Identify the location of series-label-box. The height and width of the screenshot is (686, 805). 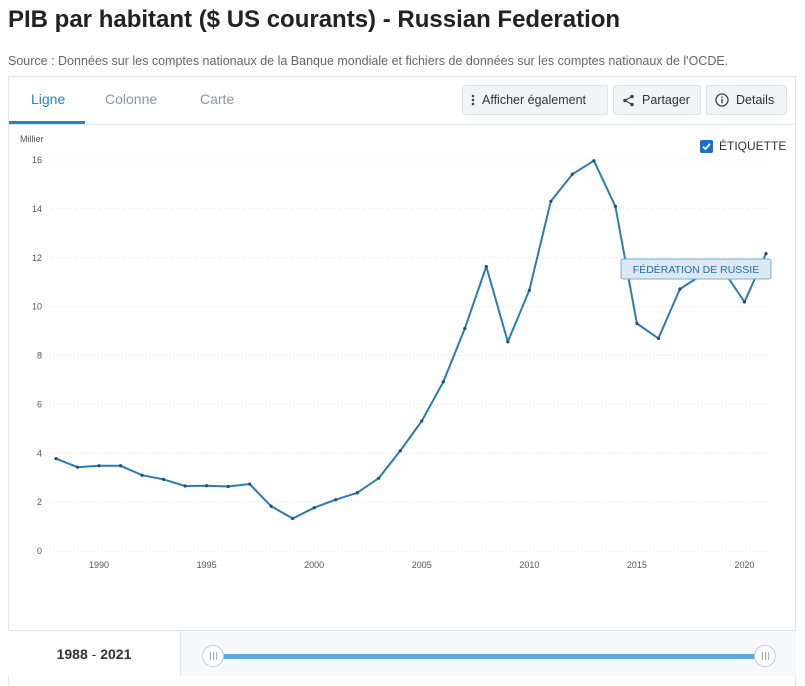
(696, 269).